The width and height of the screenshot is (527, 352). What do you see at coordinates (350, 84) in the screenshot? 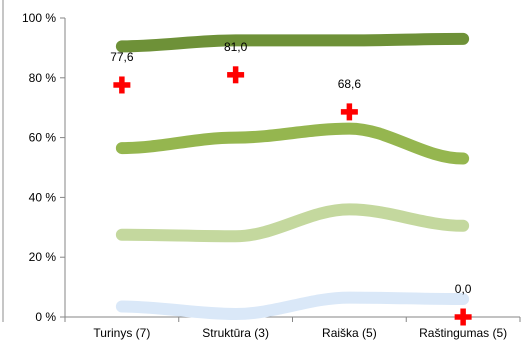
I see `data-label: 68,6` at bounding box center [350, 84].